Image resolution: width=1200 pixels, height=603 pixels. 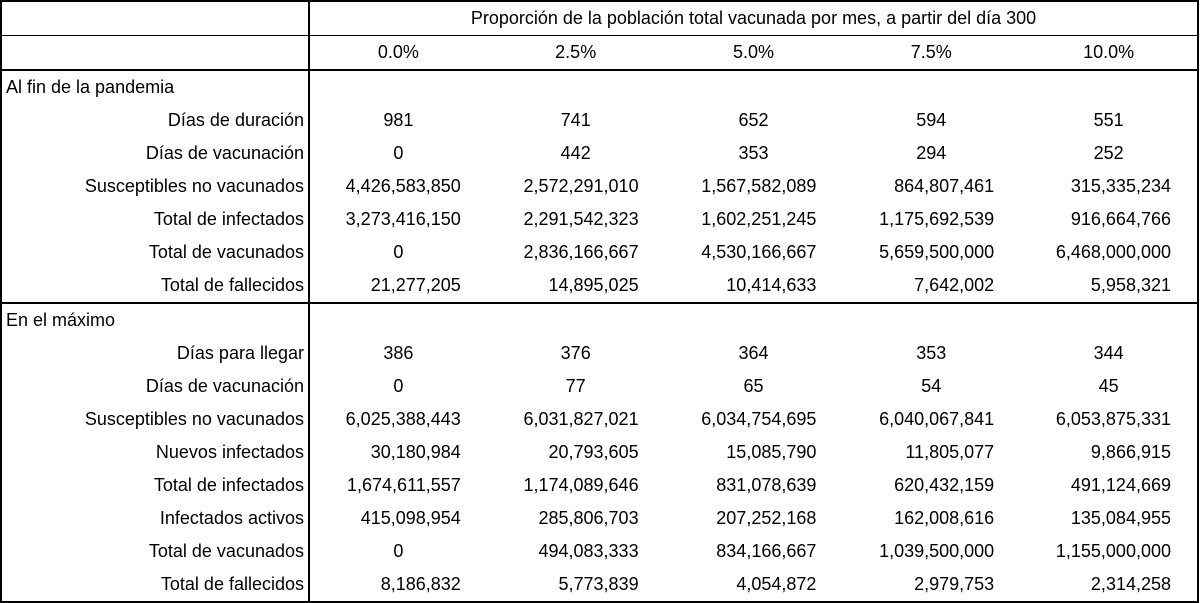 I want to click on value-cell: 5,773,839, so click(x=598, y=584).